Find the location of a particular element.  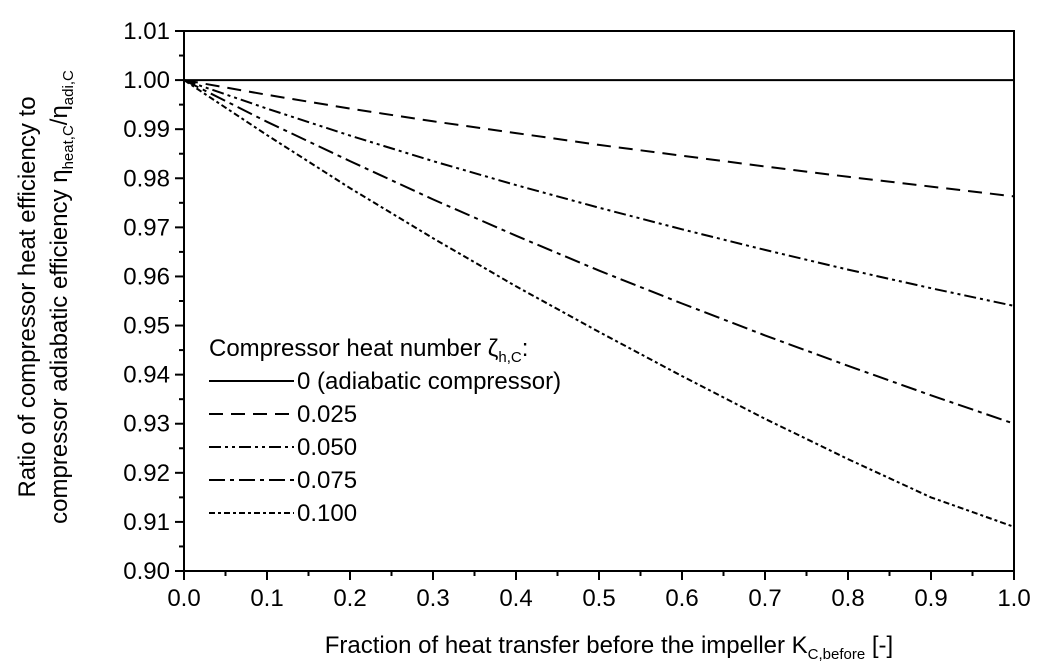

x-tick-label-8: 0.8 is located at coordinates (847, 598).